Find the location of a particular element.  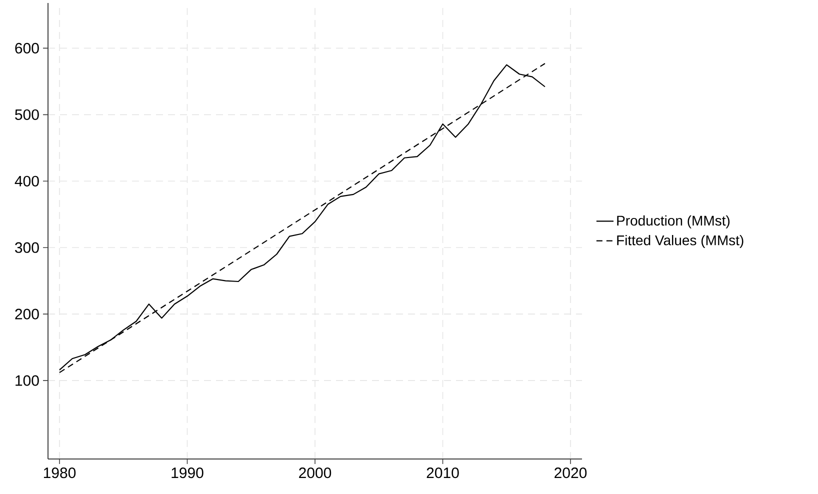

x-tick-label: 2000 is located at coordinates (315, 473).